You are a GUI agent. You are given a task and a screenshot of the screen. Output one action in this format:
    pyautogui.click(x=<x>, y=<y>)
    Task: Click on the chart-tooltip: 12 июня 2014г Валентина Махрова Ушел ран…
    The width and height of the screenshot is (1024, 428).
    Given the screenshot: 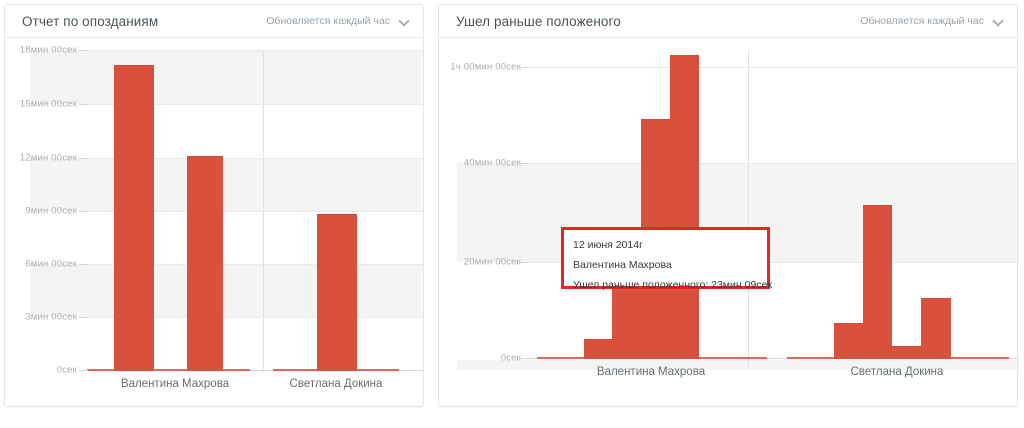 What is the action you would take?
    pyautogui.click(x=666, y=259)
    